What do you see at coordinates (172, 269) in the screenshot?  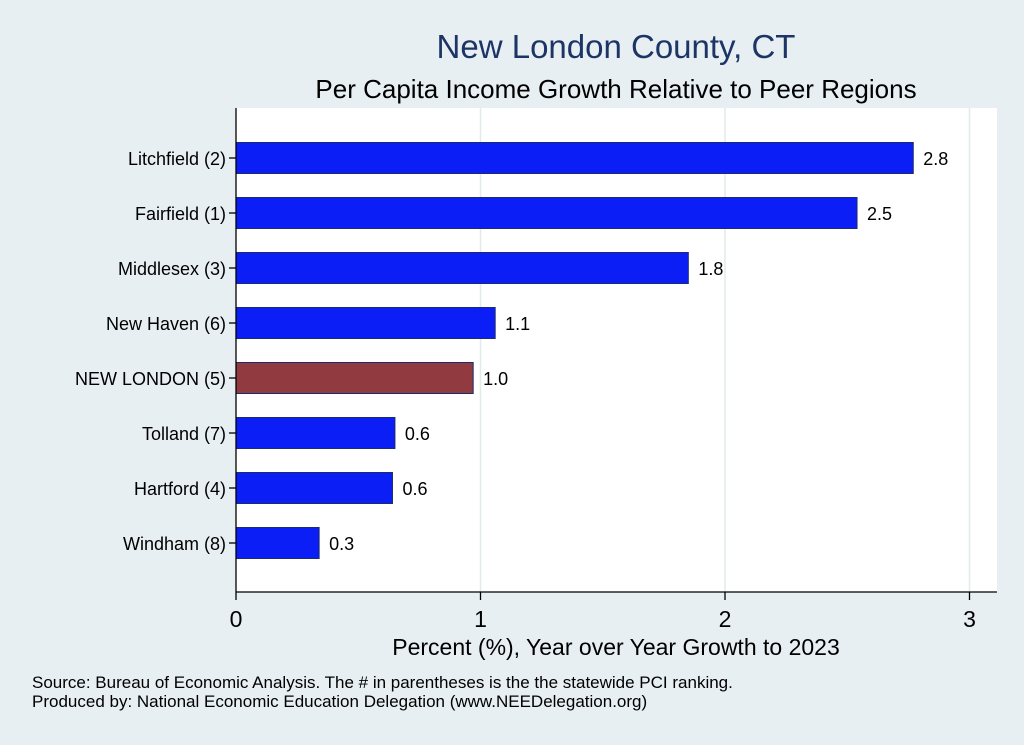 I see `category-label: Middlesex (3)` at bounding box center [172, 269].